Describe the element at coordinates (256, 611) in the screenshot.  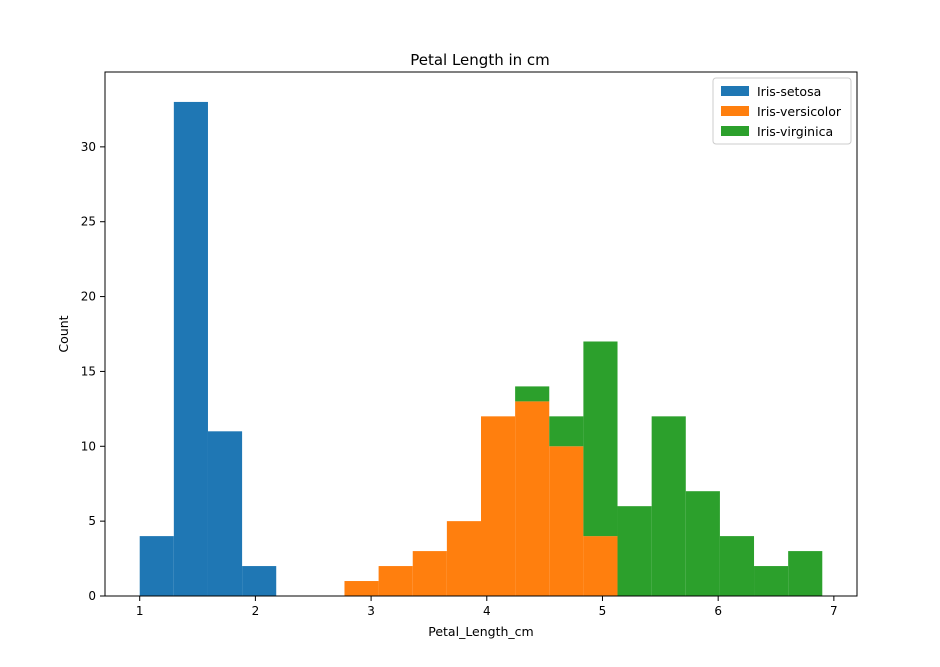
I see `x-tick-label: 2` at that location.